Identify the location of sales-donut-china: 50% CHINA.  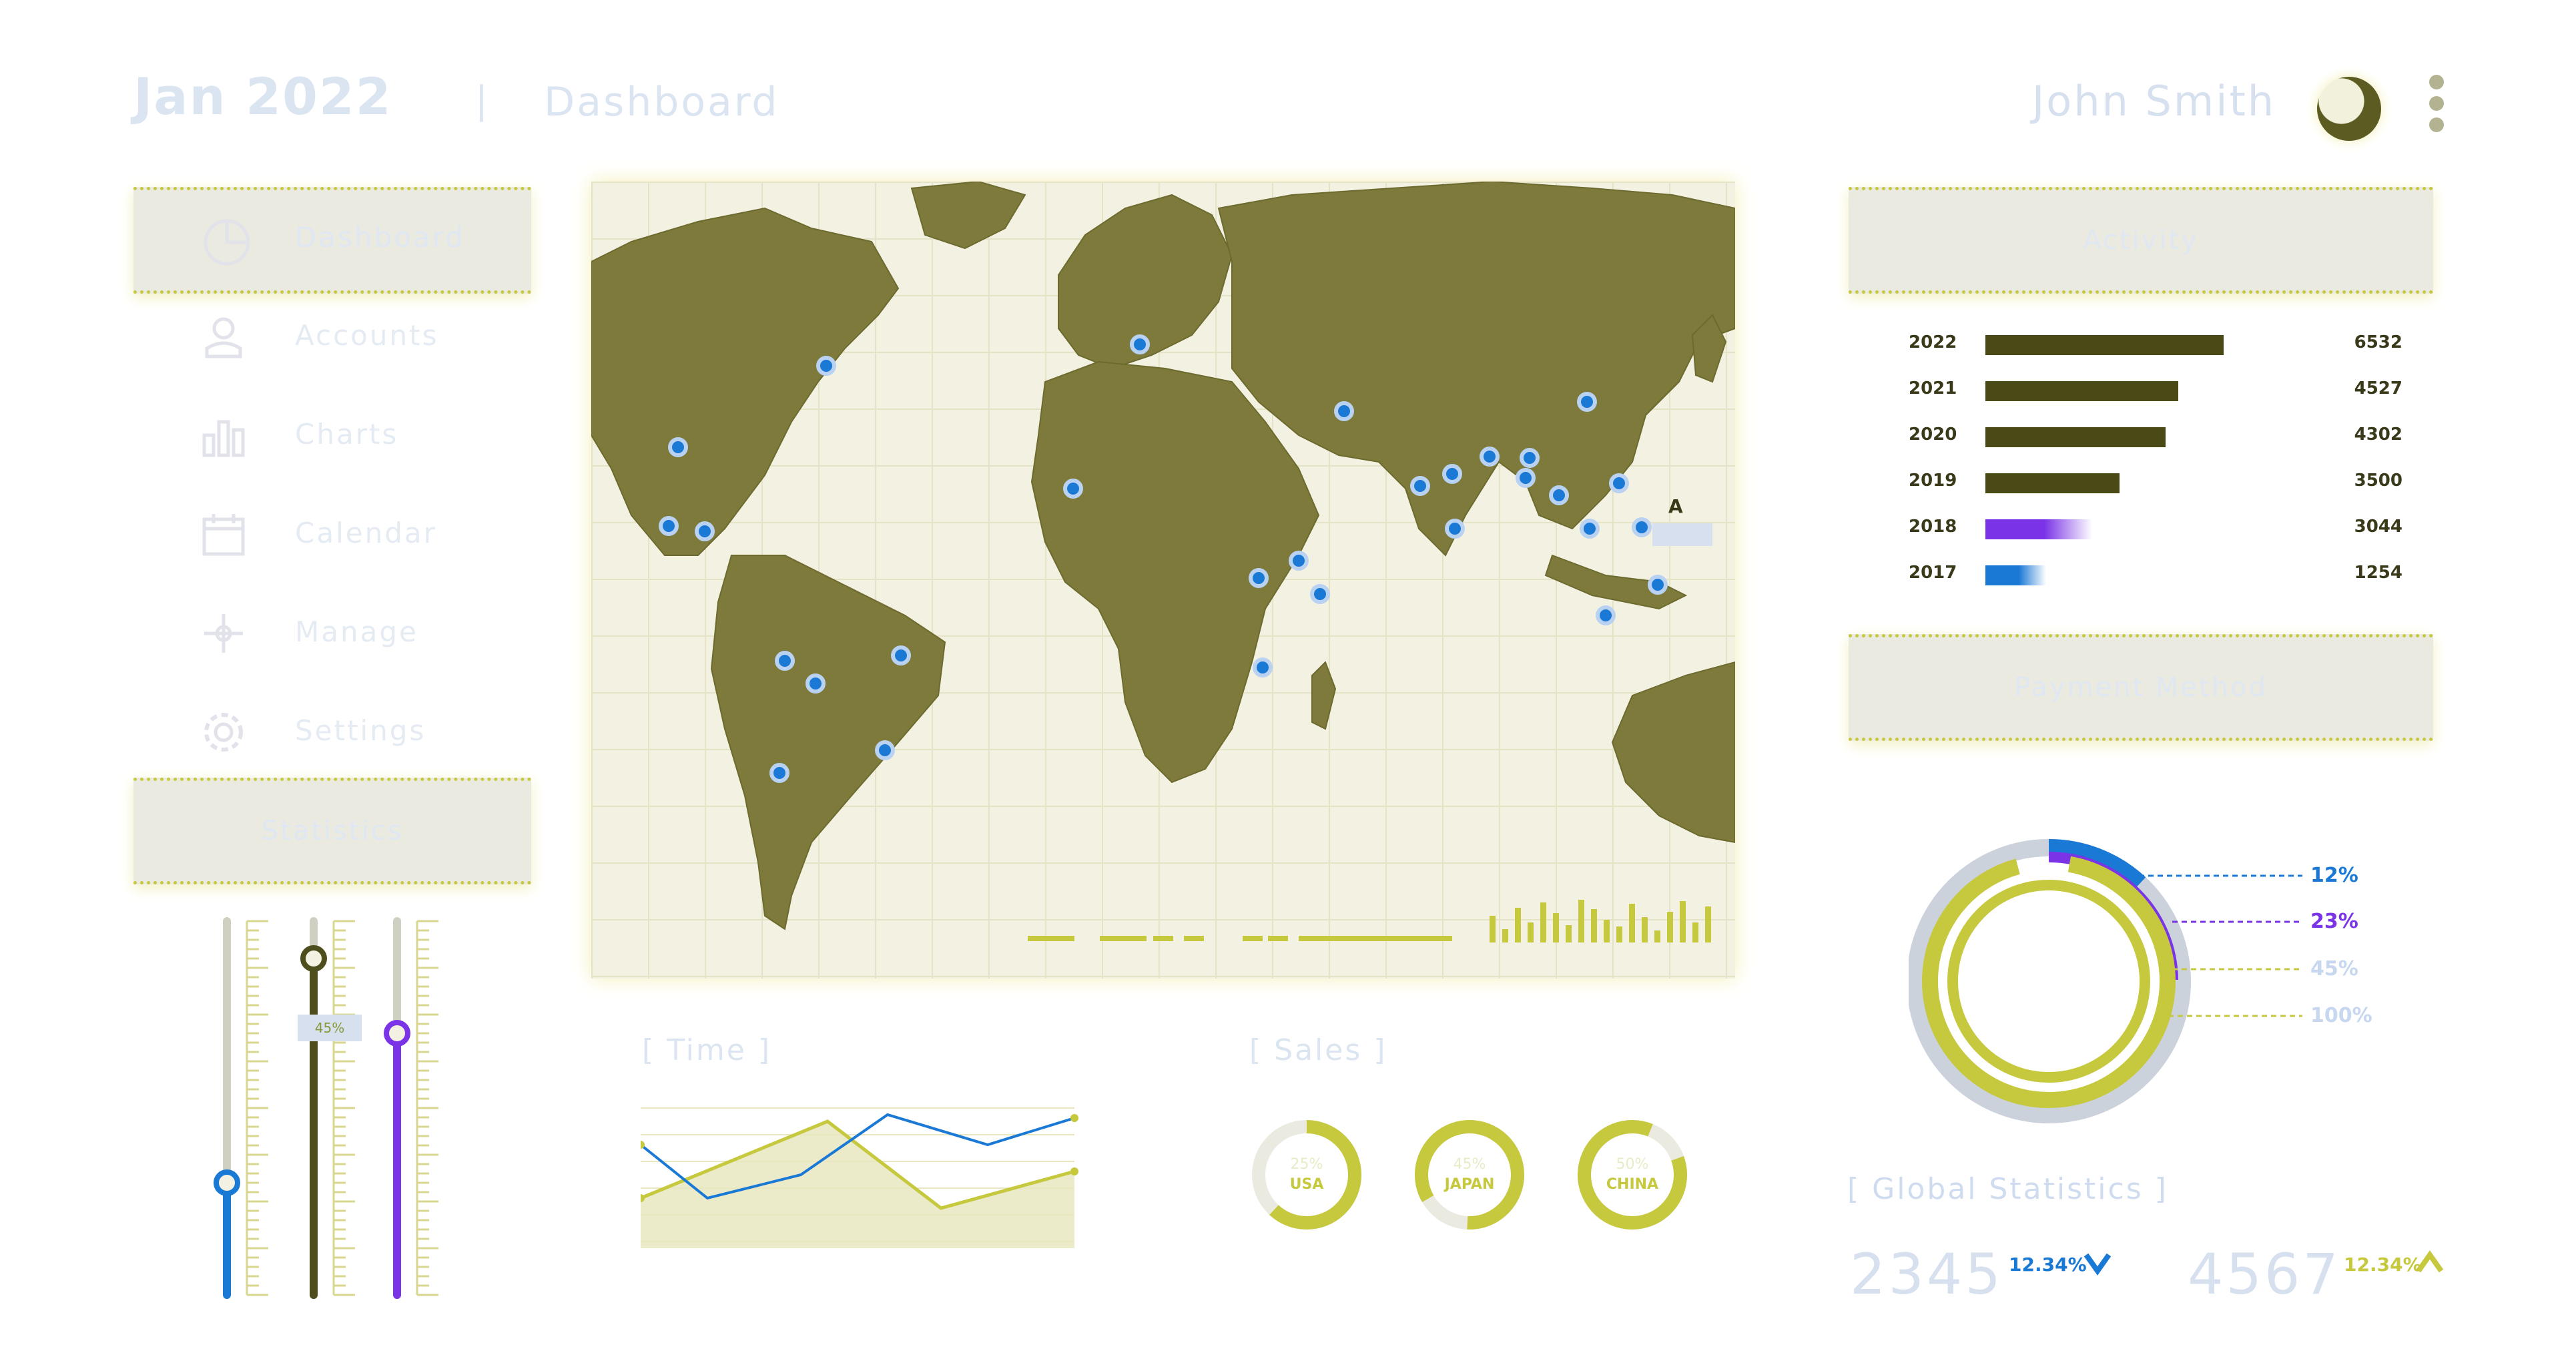
(1632, 1175).